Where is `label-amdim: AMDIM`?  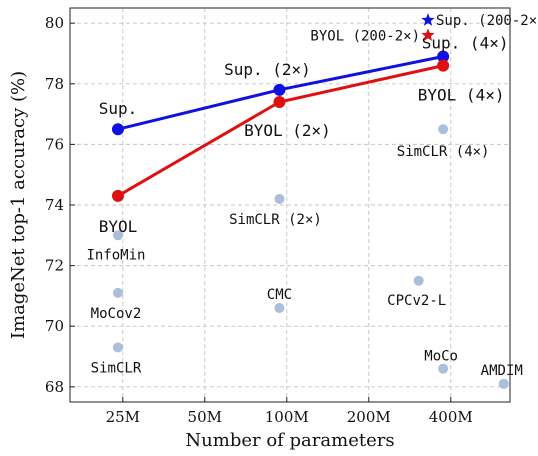
label-amdim: AMDIM is located at coordinates (502, 371).